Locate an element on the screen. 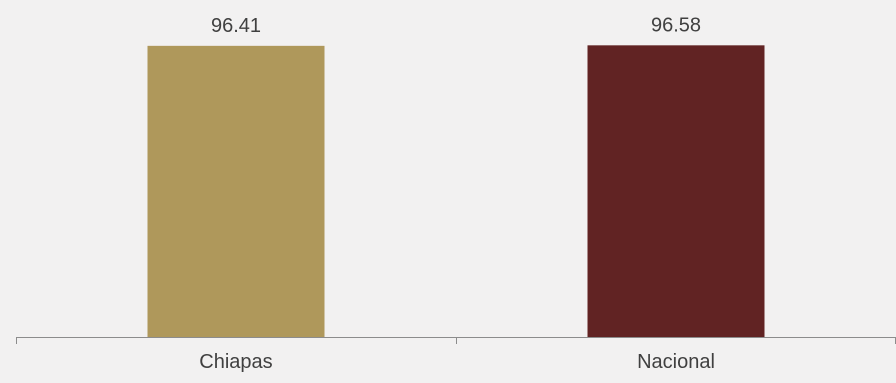 Image resolution: width=896 pixels, height=383 pixels. value-label-nacional: 96.58 is located at coordinates (676, 25).